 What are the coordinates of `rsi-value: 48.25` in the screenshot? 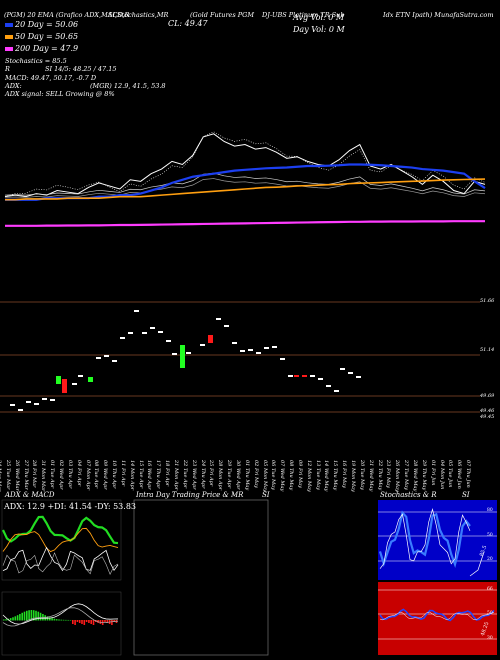 It's located at (485, 629).